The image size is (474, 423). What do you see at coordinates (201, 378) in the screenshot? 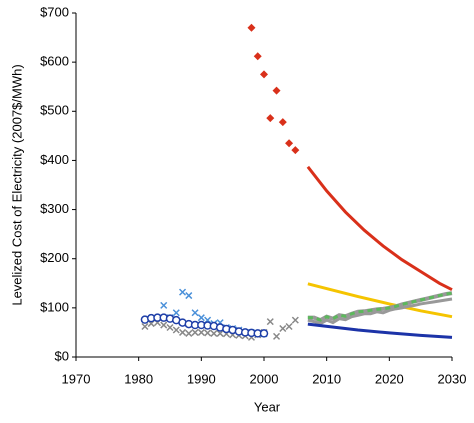
I see `x-tick-label: 1990` at bounding box center [201, 378].